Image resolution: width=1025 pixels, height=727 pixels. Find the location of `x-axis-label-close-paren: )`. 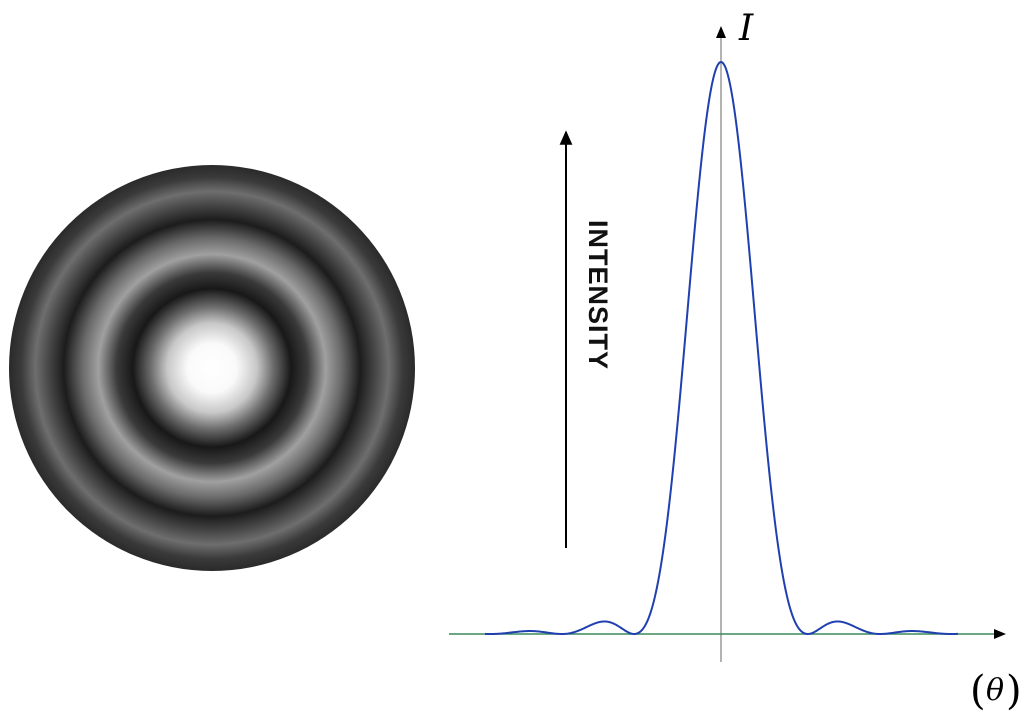

x-axis-label-close-paren: ) is located at coordinates (1014, 691).